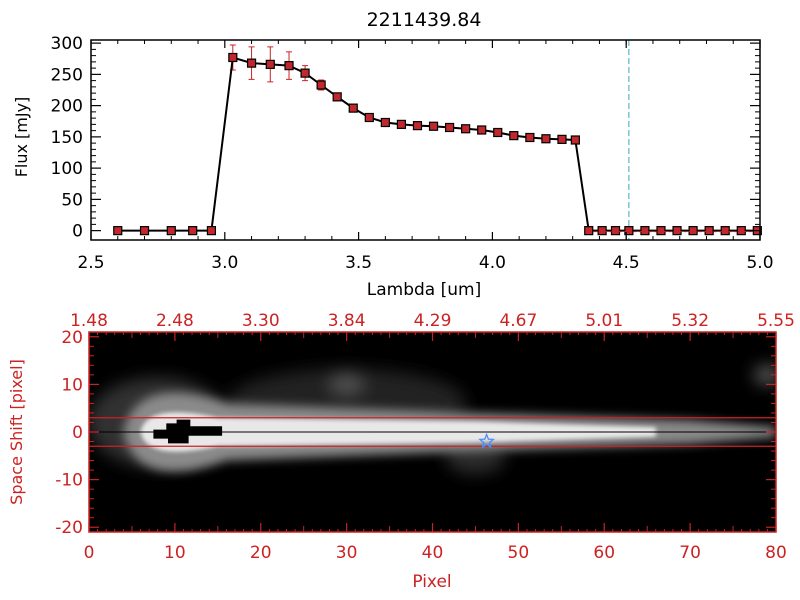 Image resolution: width=800 pixels, height=600 pixels. I want to click on wavelength-tick-label: 5.55, so click(776, 321).